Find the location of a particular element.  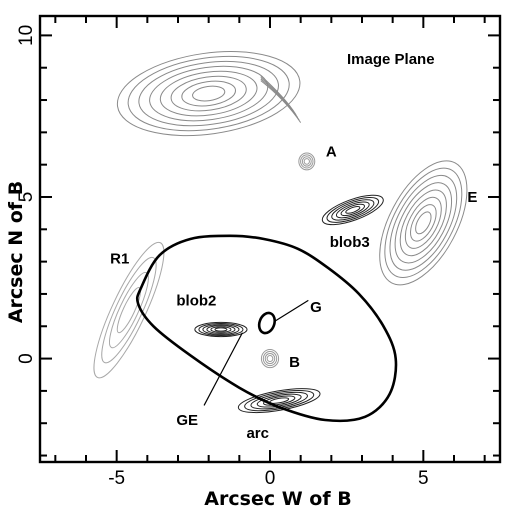

x-tick-label: -5 is located at coordinates (116, 478).